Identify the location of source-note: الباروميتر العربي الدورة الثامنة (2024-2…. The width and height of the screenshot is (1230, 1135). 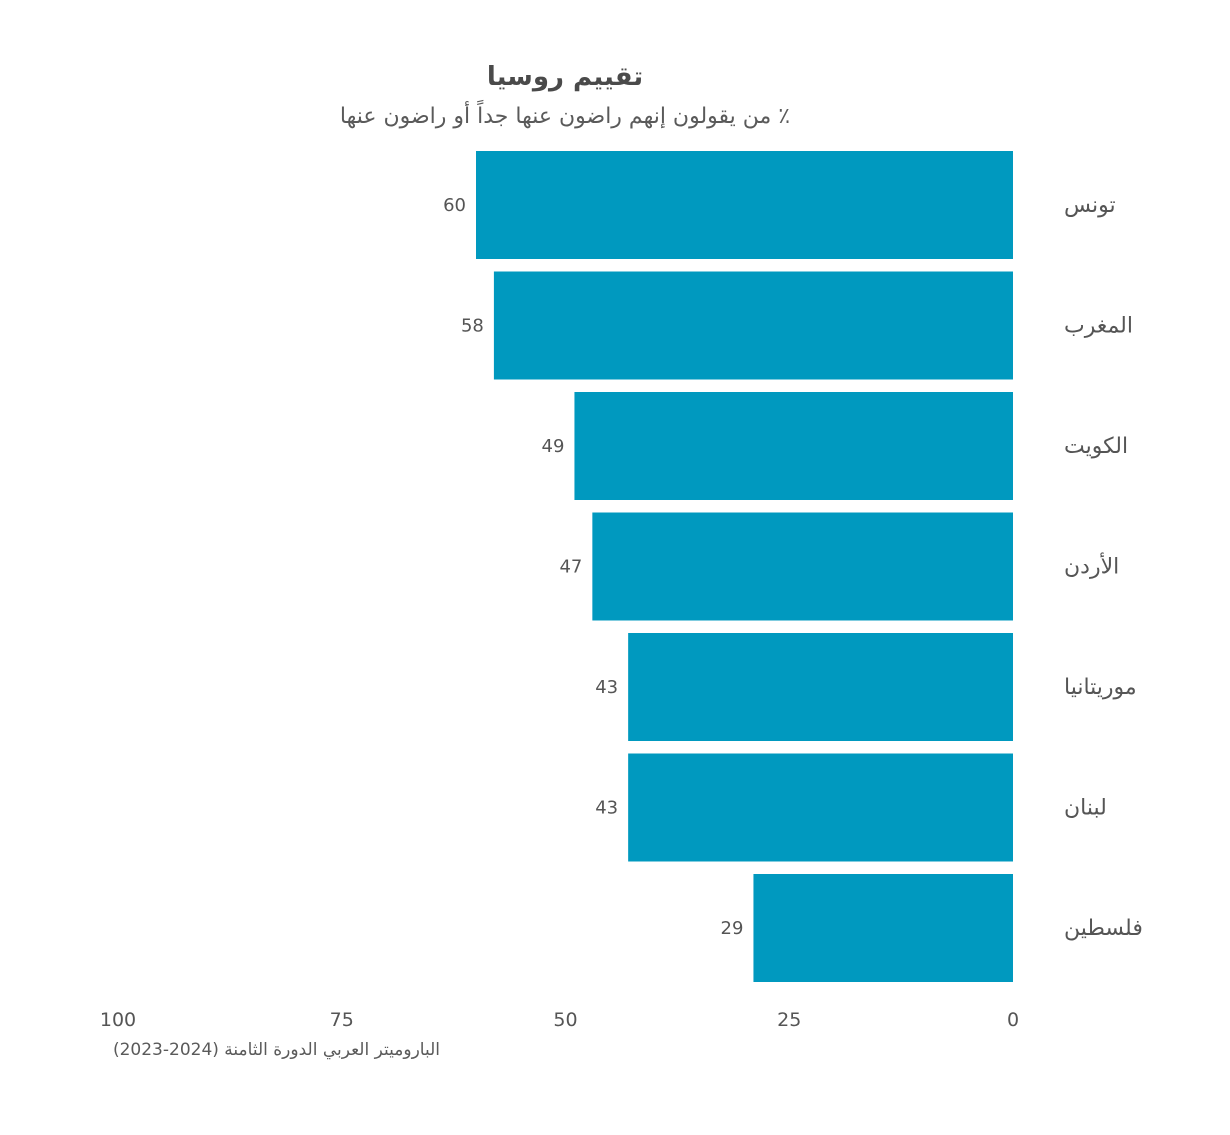
(276, 1050).